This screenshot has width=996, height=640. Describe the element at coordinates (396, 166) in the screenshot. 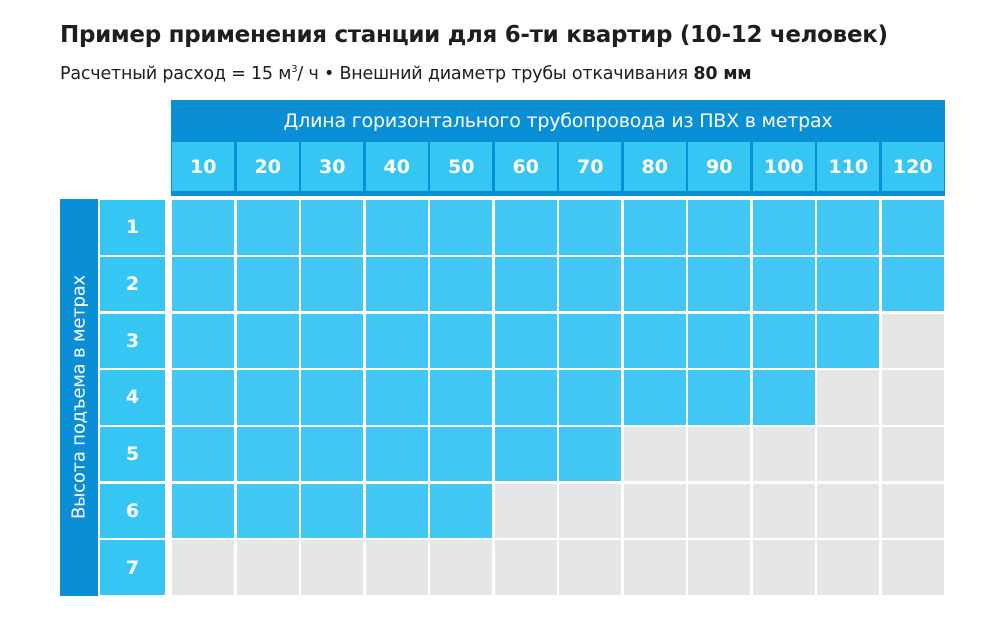

I see `column-header: 40` at that location.